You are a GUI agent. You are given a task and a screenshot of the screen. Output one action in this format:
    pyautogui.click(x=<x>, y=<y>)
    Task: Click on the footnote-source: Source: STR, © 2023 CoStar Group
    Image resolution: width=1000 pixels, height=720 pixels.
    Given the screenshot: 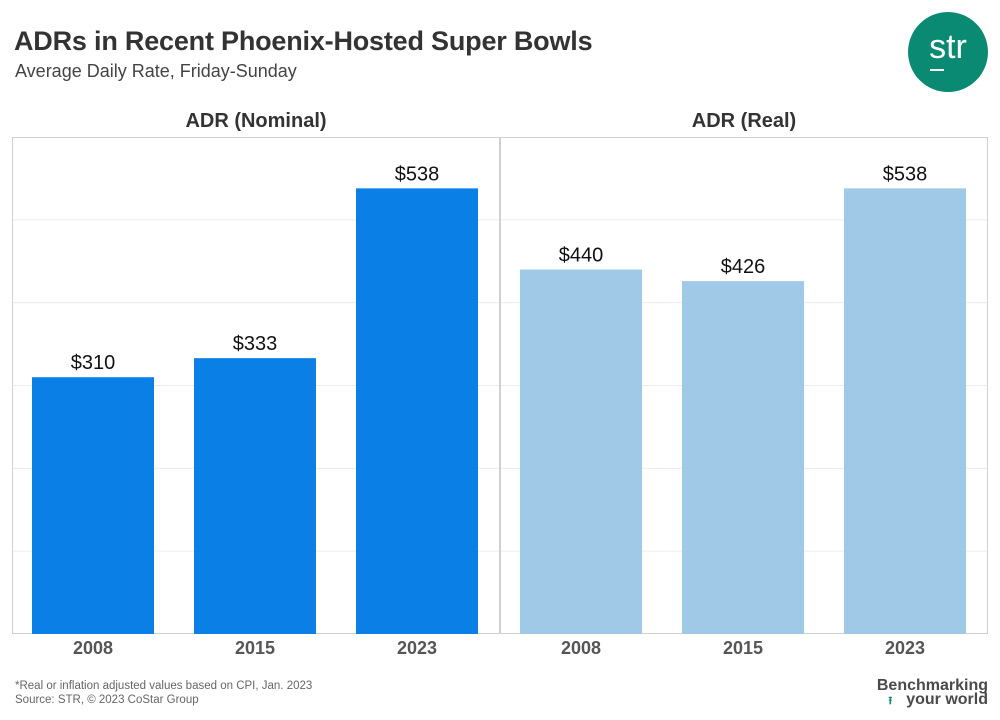 What is the action you would take?
    pyautogui.click(x=107, y=700)
    